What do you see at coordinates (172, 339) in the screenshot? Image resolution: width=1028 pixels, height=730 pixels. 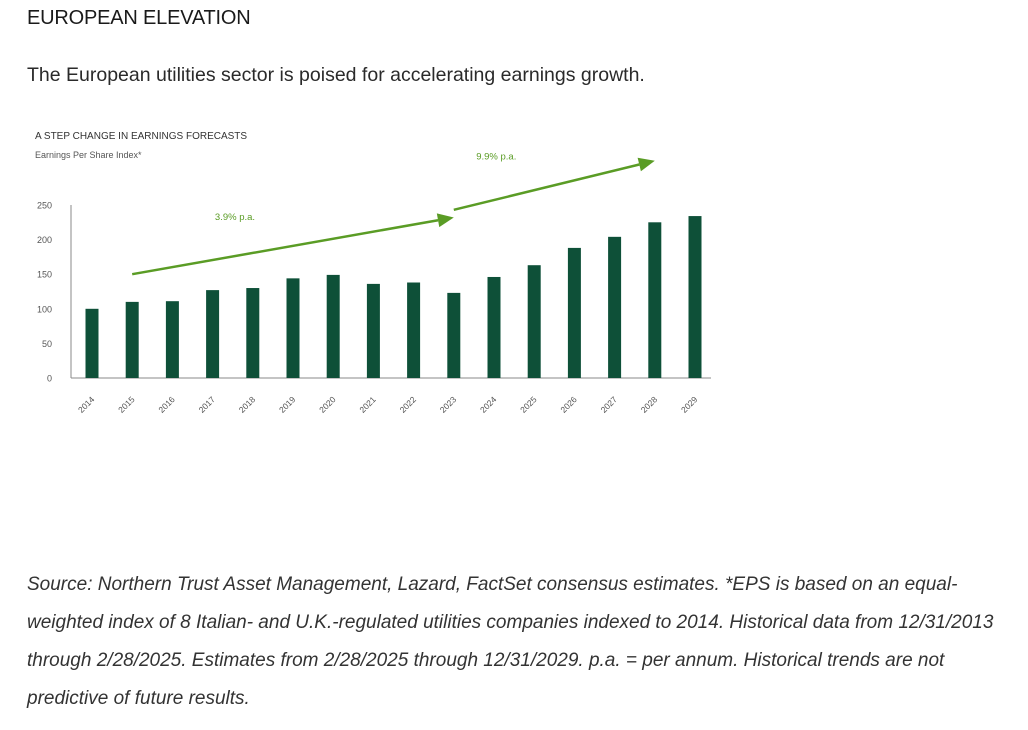 I see `bar-2016` at bounding box center [172, 339].